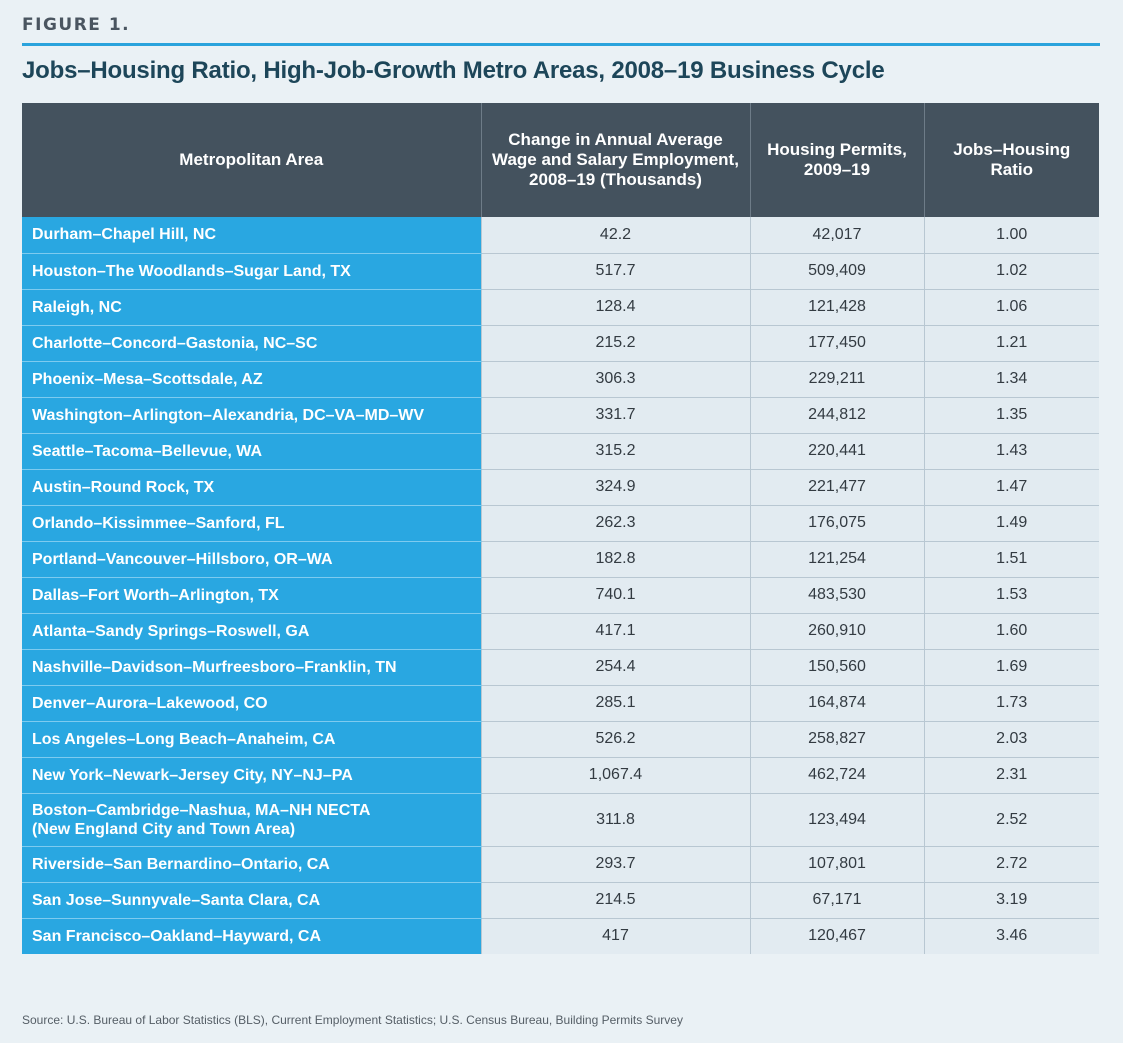  Describe the element at coordinates (181, 864) in the screenshot. I see `metro-area-name: Riverside–San Bernardino–Ontario, CA` at that location.